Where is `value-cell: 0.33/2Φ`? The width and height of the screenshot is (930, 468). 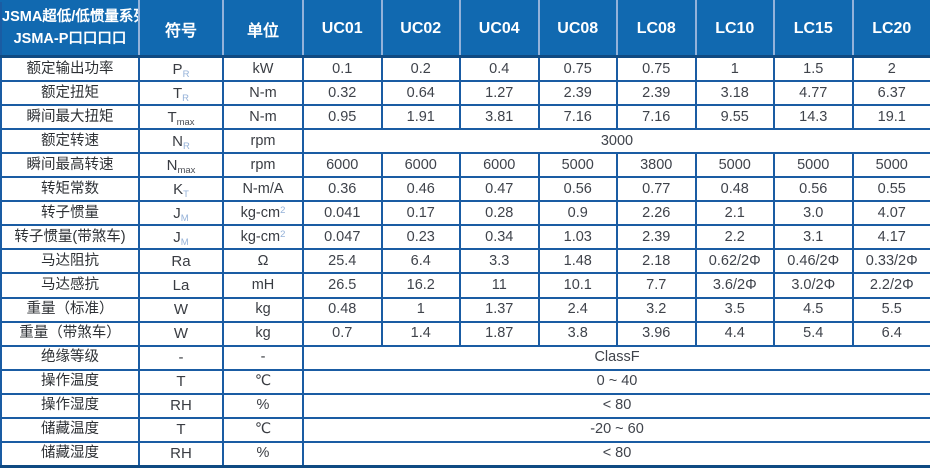
value-cell: 0.33/2Φ is located at coordinates (890, 261).